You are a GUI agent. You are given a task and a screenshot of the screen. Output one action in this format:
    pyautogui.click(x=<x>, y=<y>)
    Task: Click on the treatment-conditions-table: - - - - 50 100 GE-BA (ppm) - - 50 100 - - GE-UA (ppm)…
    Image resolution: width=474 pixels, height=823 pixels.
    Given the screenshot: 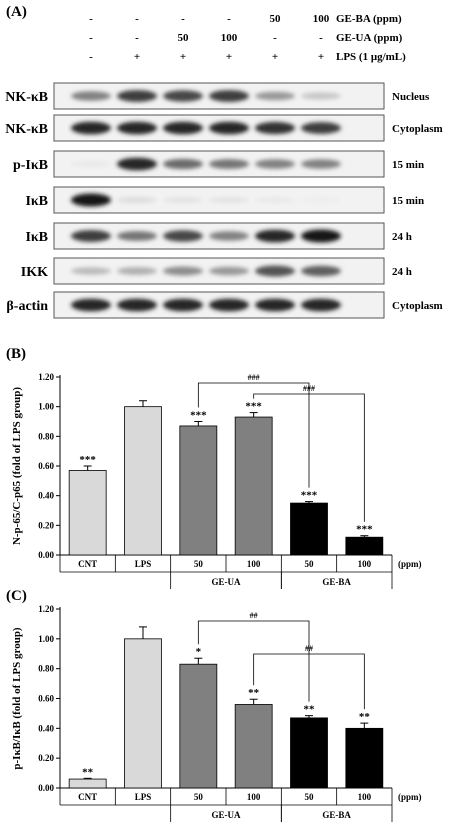 What is the action you would take?
    pyautogui.click(x=247, y=38)
    